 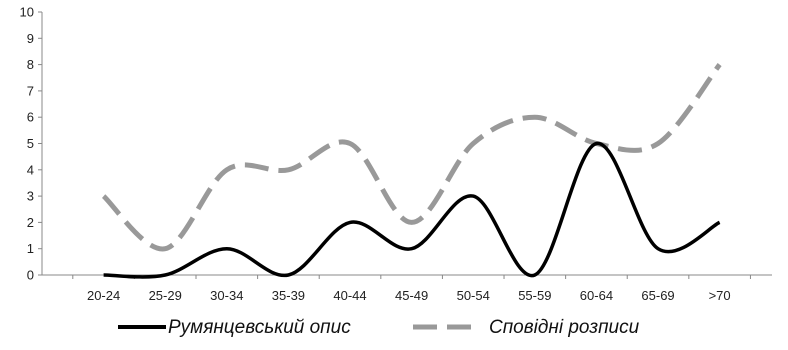 I want to click on x-tick-label: 20-24, so click(x=103, y=295).